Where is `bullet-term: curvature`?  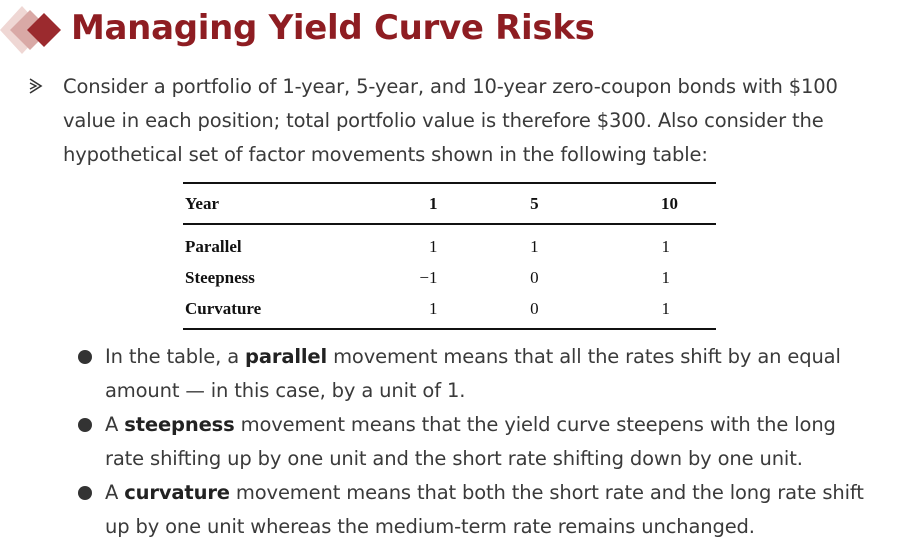 bullet-term: curvature is located at coordinates (177, 492).